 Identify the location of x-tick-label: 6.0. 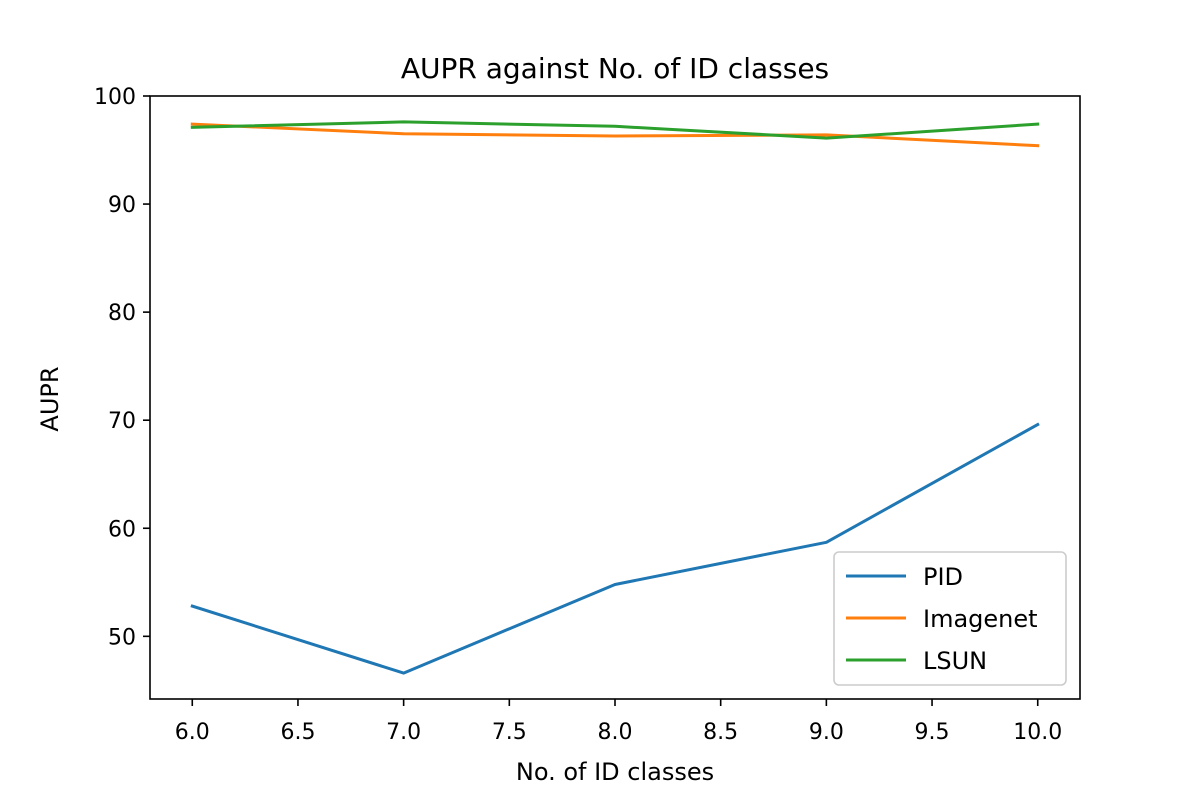
(192, 732).